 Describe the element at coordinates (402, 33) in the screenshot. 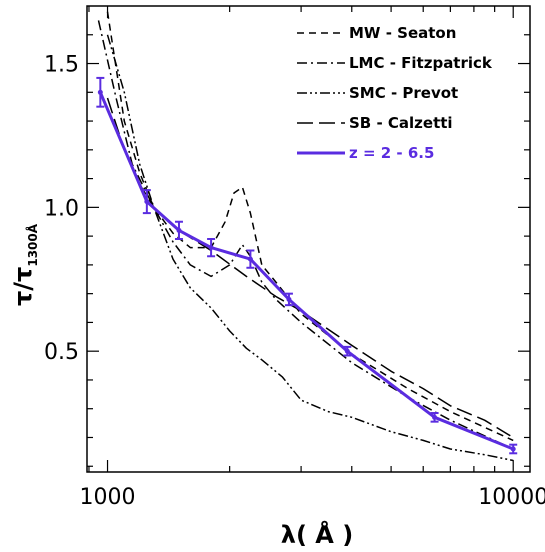

I see `legend-label: MW - Seaton` at that location.